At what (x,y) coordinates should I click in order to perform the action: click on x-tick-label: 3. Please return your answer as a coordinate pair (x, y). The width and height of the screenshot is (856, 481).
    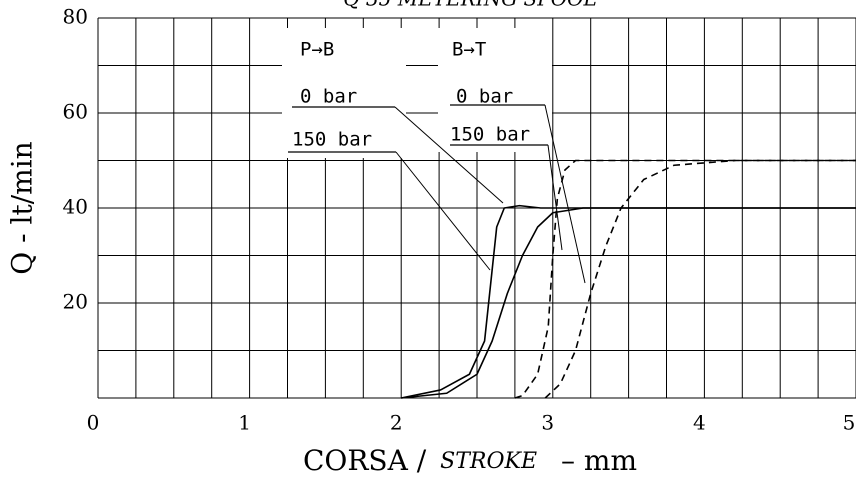
    Looking at the image, I should click on (547, 423).